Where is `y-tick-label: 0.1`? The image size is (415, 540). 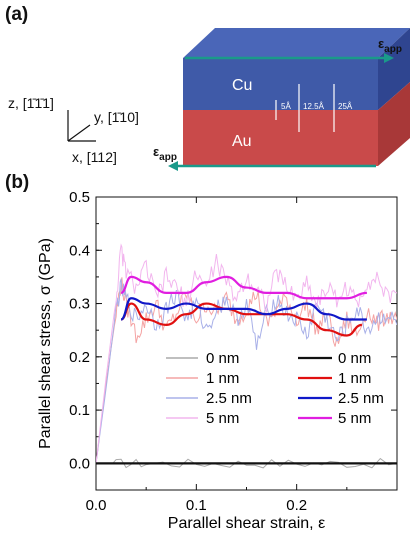 y-tick-label: 0.1 is located at coordinates (79, 410).